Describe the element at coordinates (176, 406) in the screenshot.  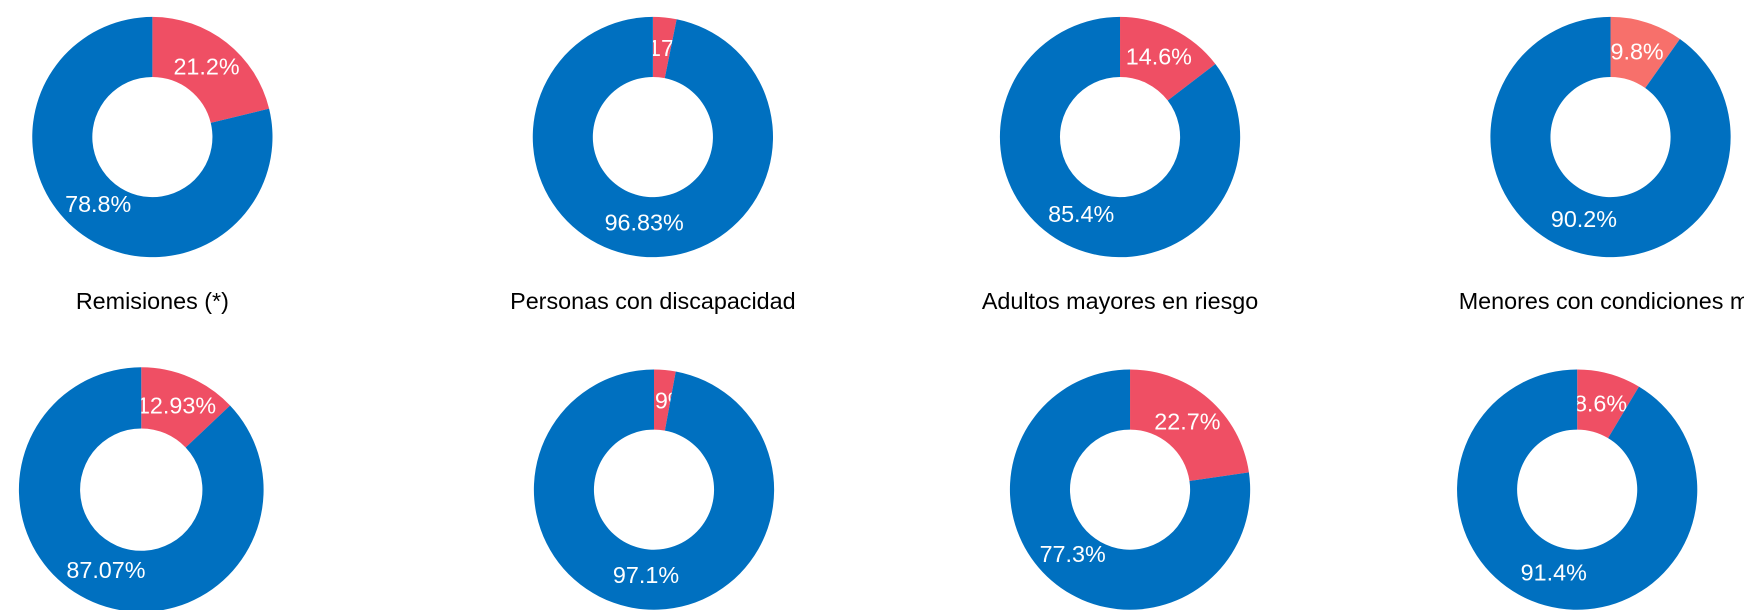
I see `slice-label: 12.93%` at that location.